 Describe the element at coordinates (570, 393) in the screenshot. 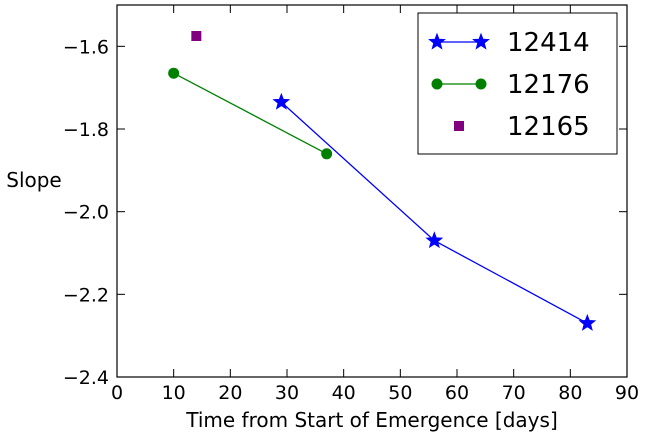

I see `x-tick-label-80: 80` at that location.